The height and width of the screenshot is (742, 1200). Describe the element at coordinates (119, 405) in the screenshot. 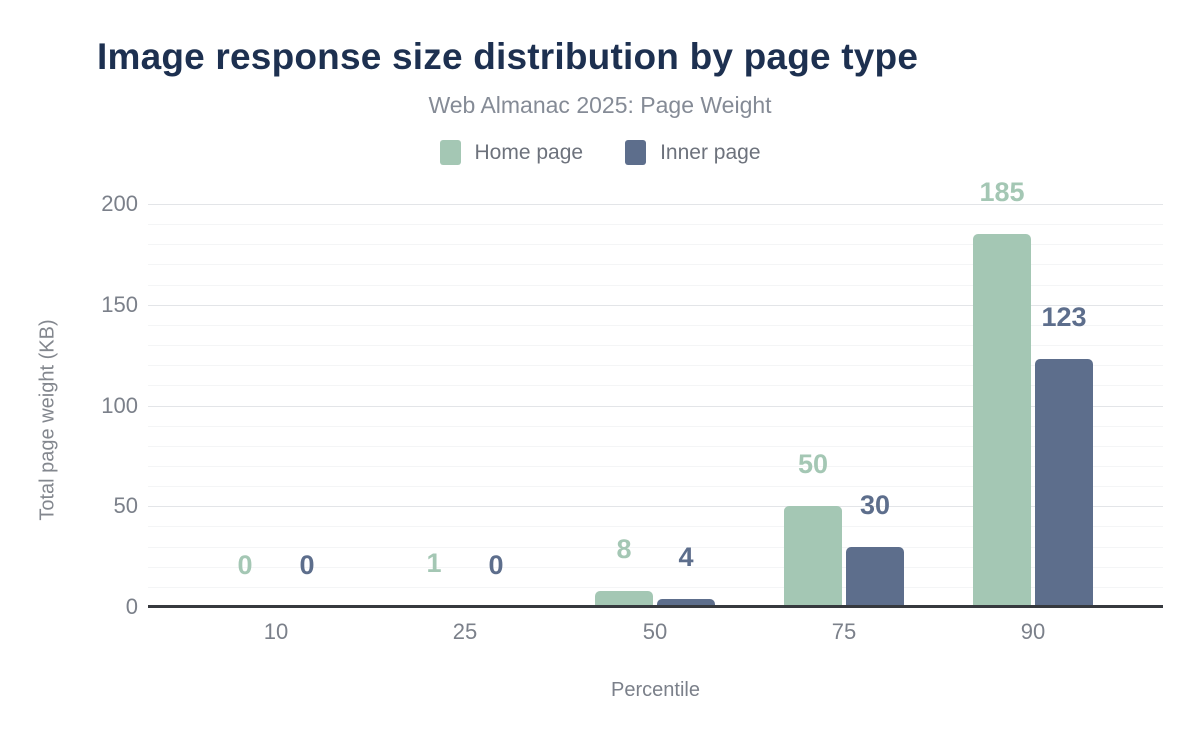

I see `y-tick-100: 100` at that location.